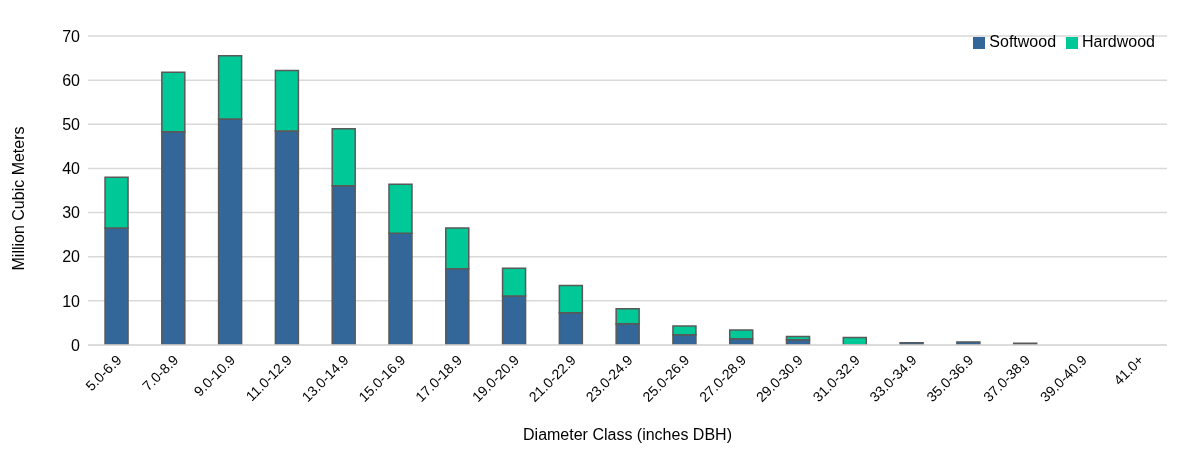  I want to click on y-tick-label: 30, so click(71, 213).